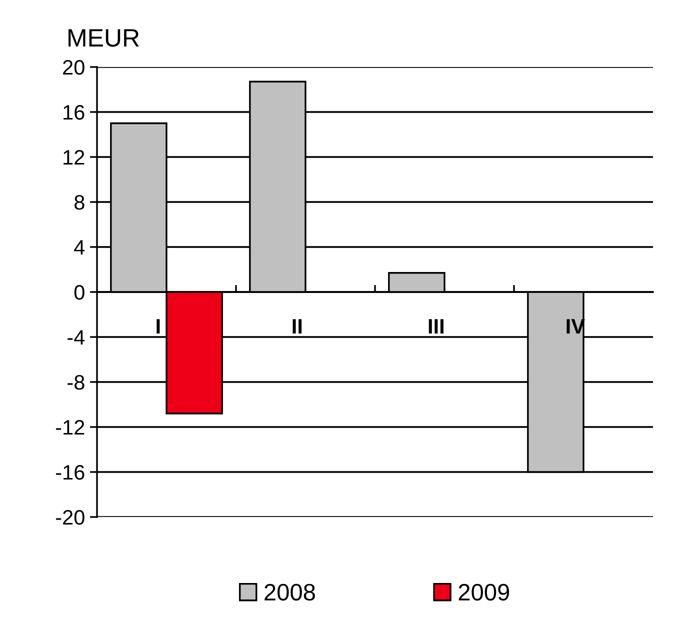  I want to click on legend-label: 2008, so click(289, 592).